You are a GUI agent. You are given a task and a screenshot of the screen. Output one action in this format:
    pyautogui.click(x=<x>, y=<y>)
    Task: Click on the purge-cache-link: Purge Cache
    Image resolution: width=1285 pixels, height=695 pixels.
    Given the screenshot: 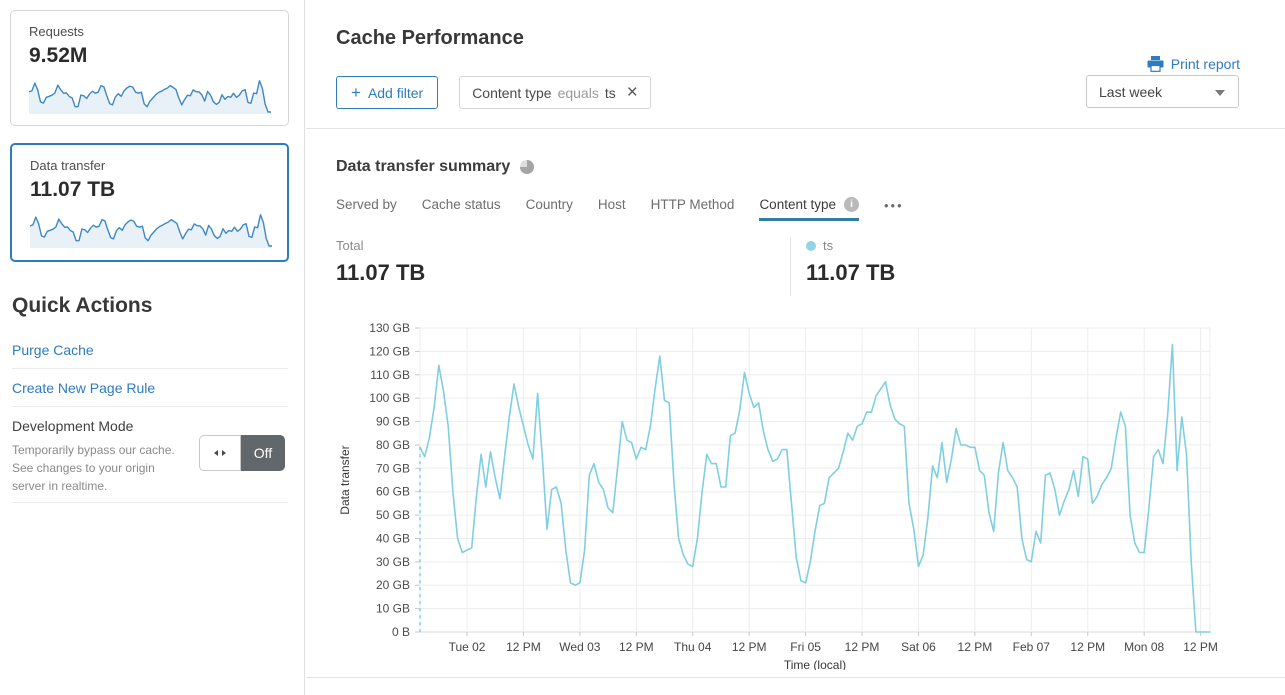 What is the action you would take?
    pyautogui.click(x=53, y=350)
    